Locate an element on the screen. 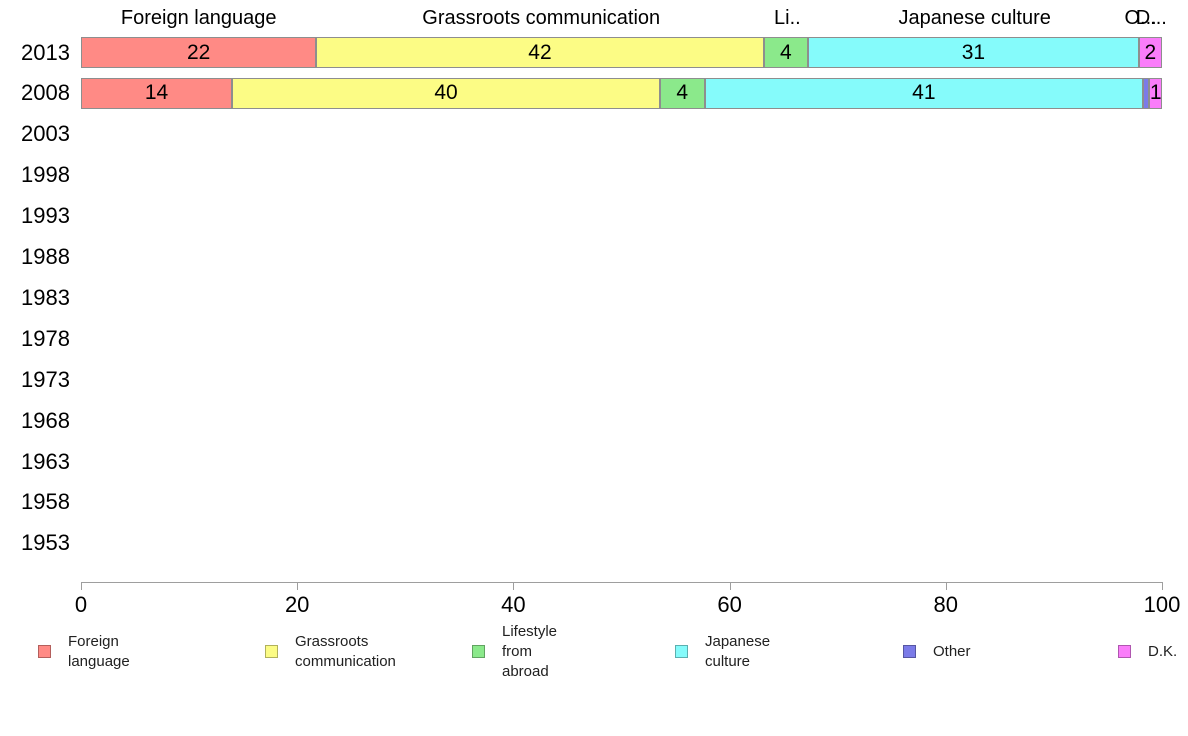 The height and width of the screenshot is (736, 1188). x-axis-tick-label: 60 is located at coordinates (729, 604).